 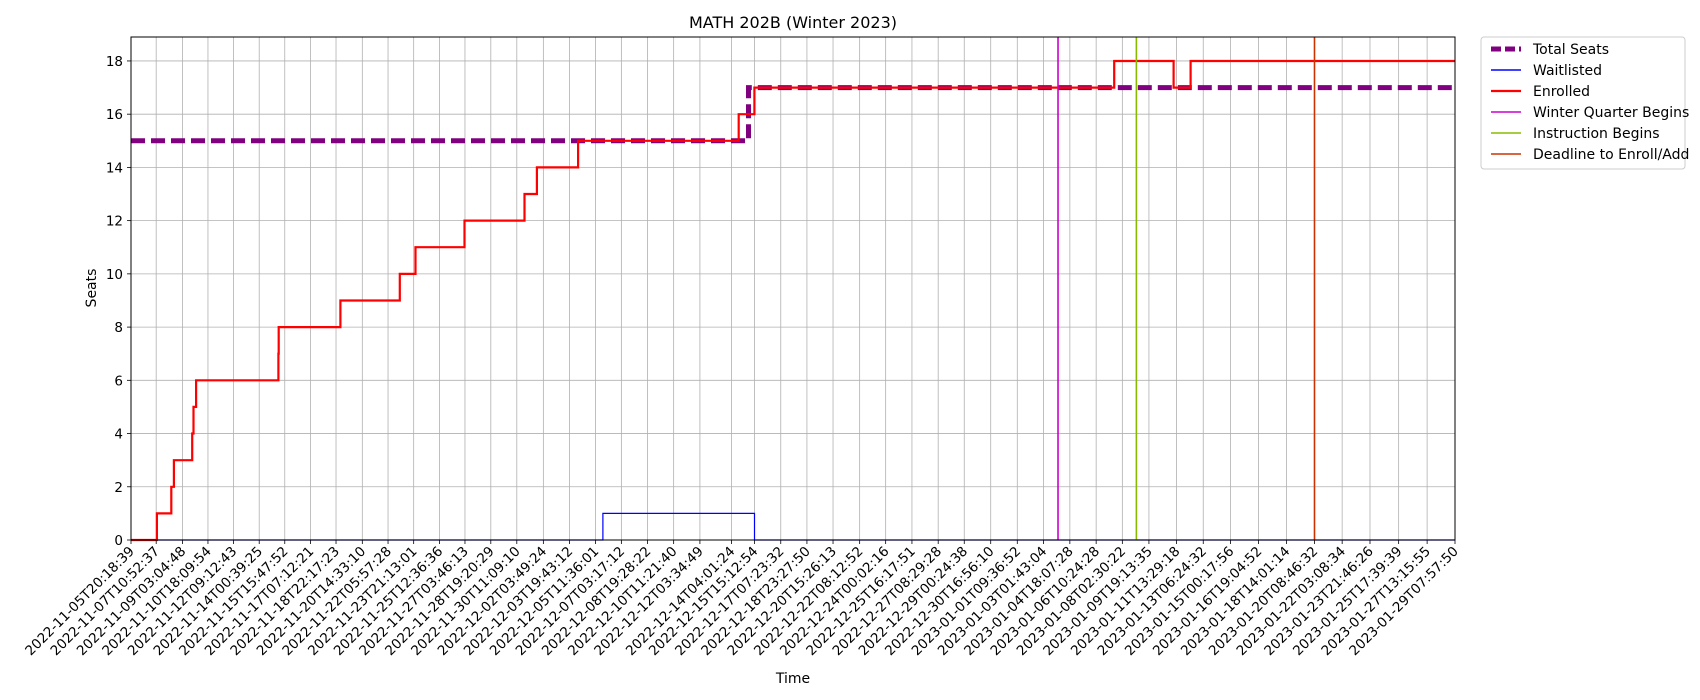 What do you see at coordinates (1570, 50) in the screenshot?
I see `legend-label: Total Seats` at bounding box center [1570, 50].